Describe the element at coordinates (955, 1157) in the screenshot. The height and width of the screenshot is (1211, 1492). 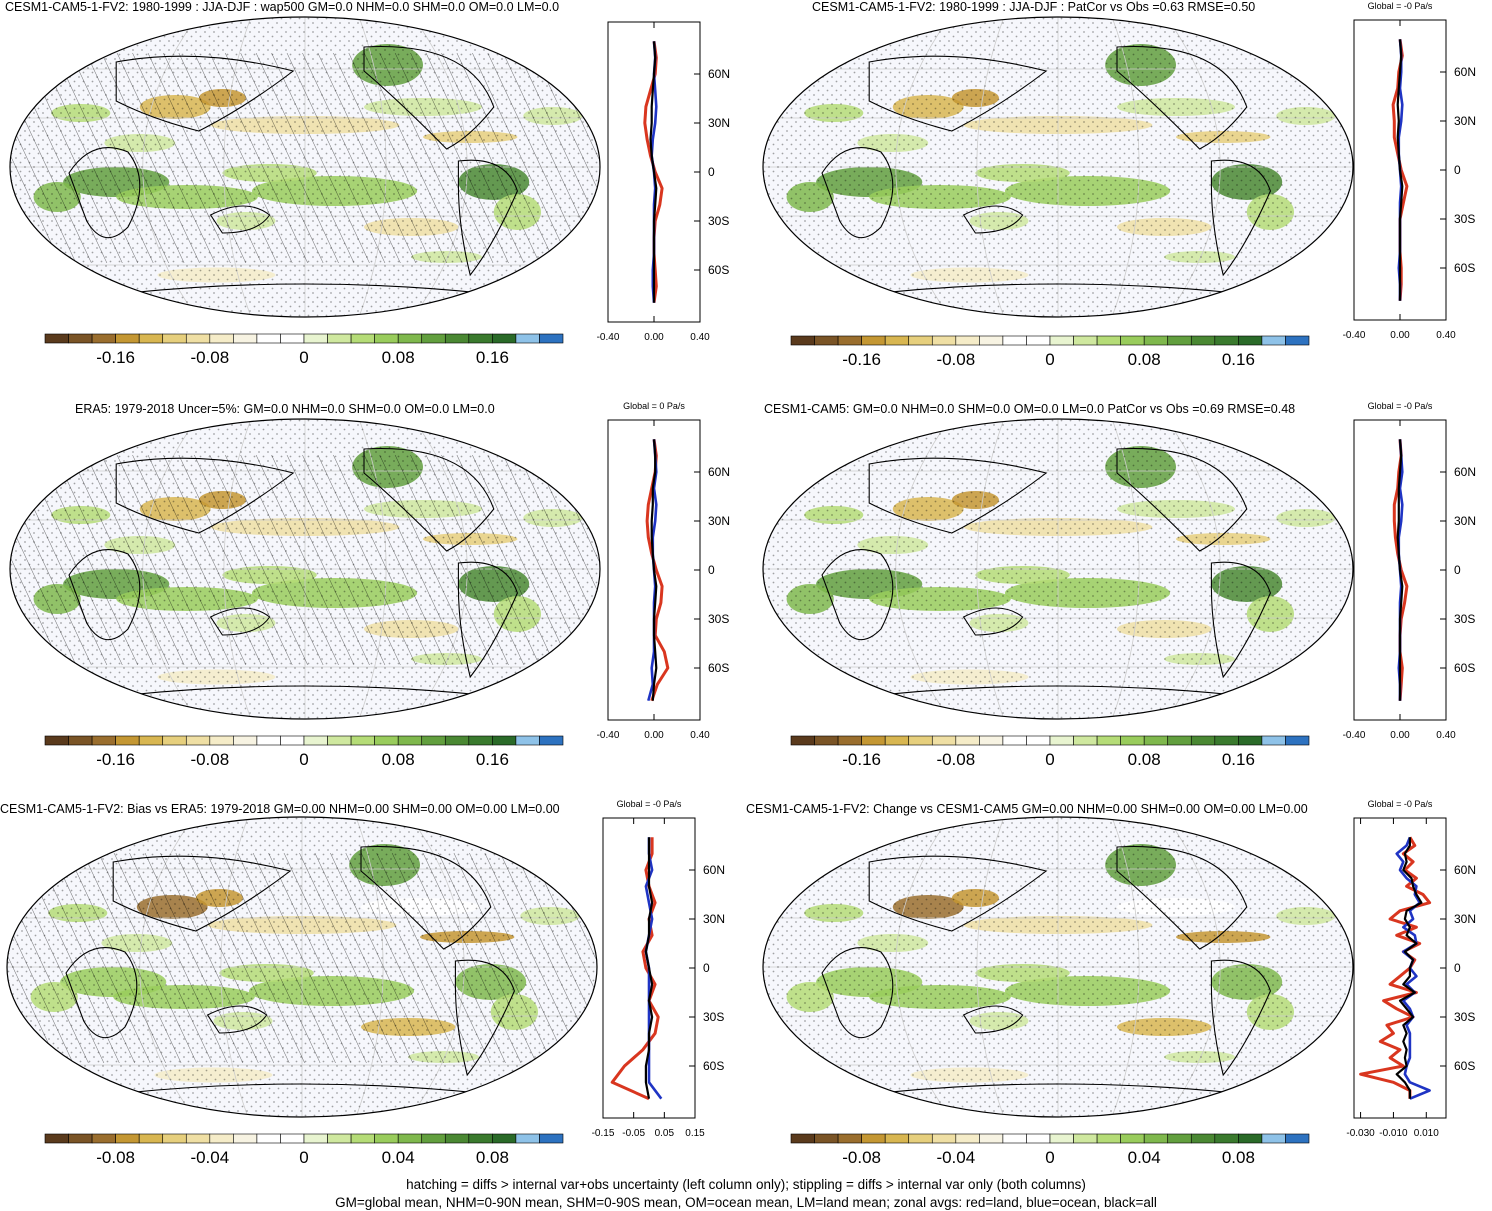
I see `colorbar-tick-label: -0.04` at that location.